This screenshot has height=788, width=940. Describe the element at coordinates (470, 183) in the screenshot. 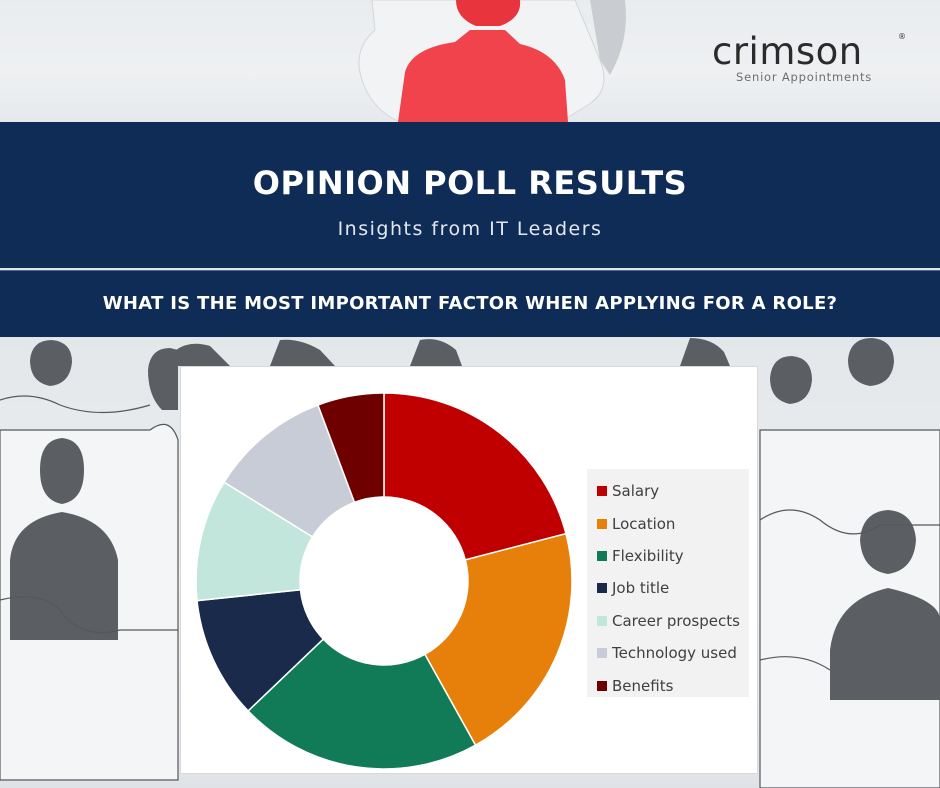

I see `page-title: OPINION POLL RESULTS` at that location.